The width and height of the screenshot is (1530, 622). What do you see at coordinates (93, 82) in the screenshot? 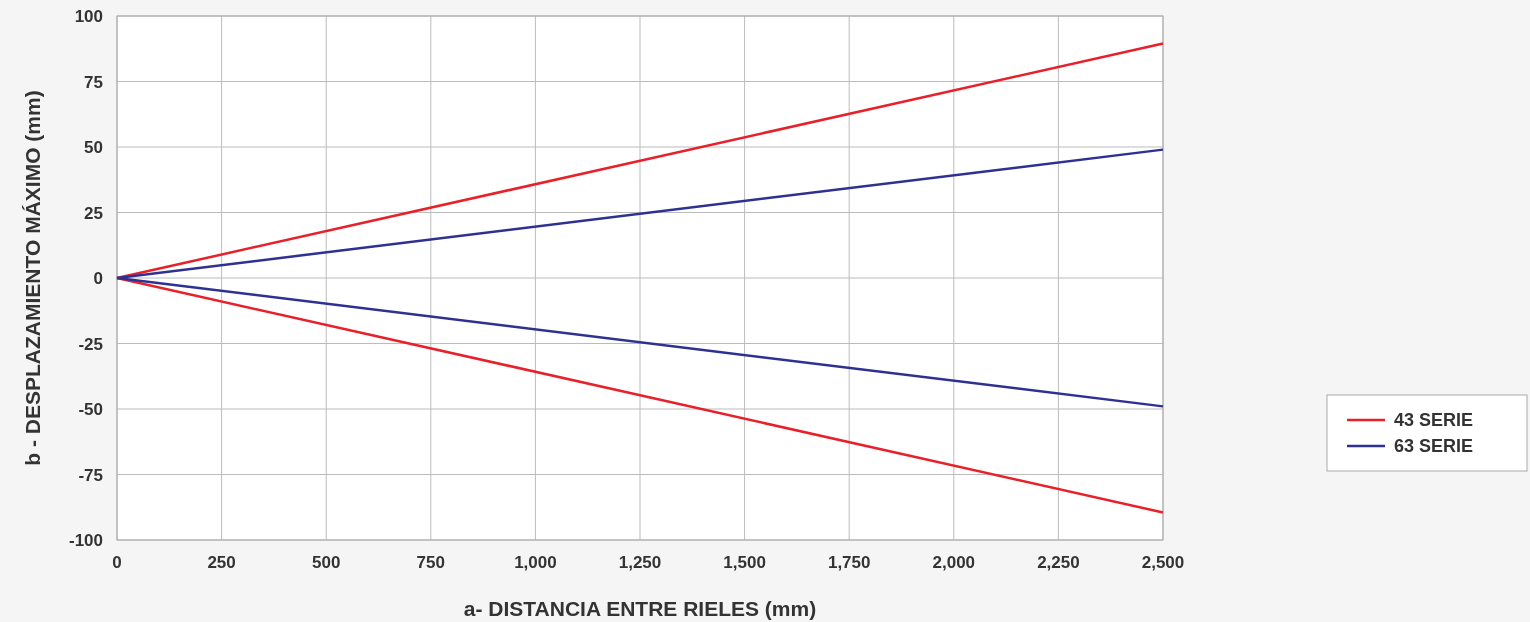
I see `y-tick-label: 75` at bounding box center [93, 82].